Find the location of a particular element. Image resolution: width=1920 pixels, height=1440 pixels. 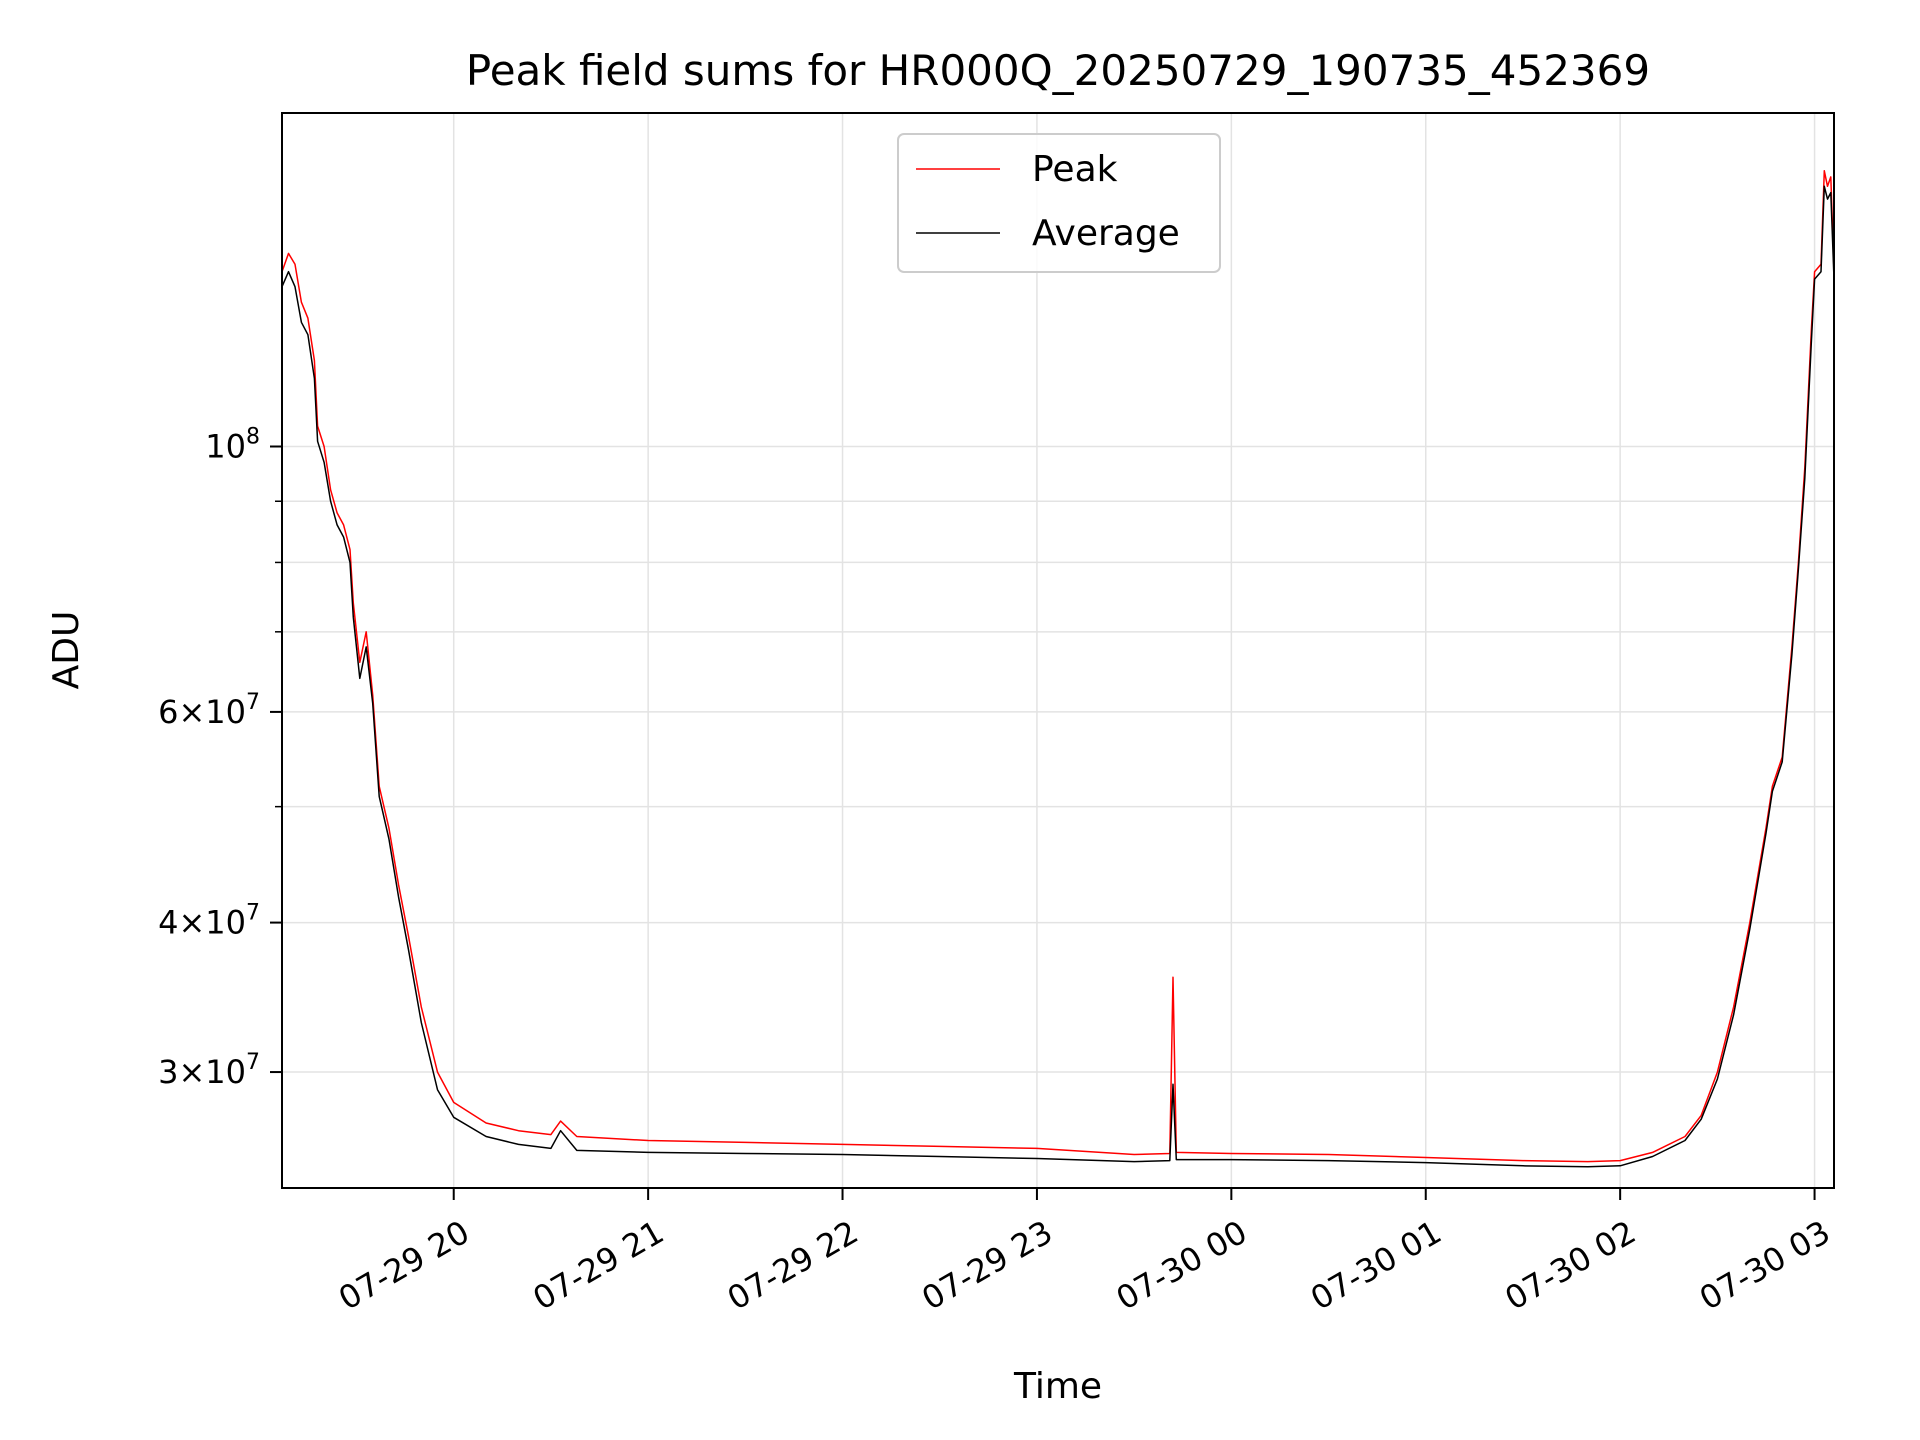

legend: Peak Average is located at coordinates (1059, 203).